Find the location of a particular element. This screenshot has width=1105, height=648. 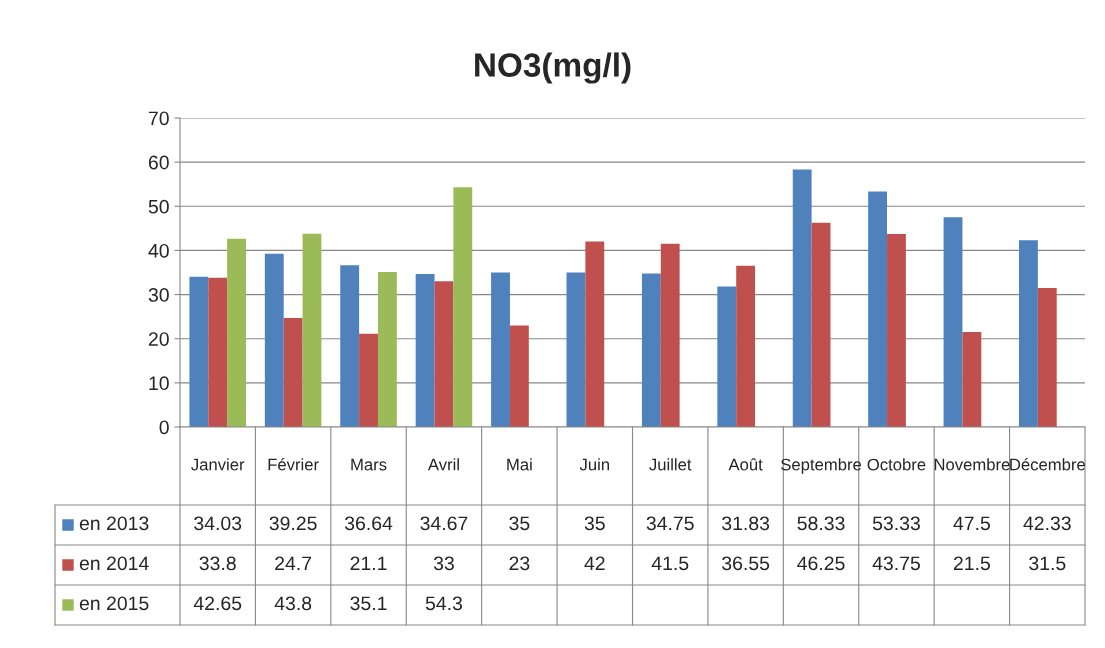

y-tick-label: 60 is located at coordinates (158, 162).